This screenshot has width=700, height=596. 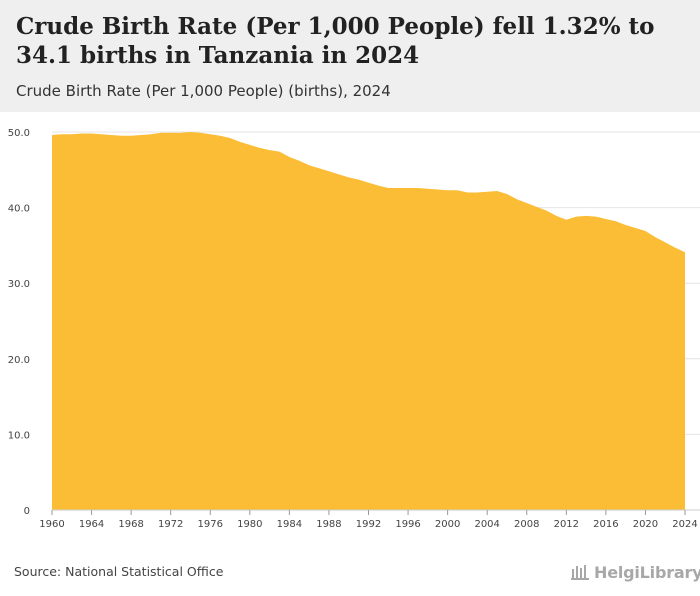 I want to click on x-tick-label: 1984, so click(x=289, y=524).